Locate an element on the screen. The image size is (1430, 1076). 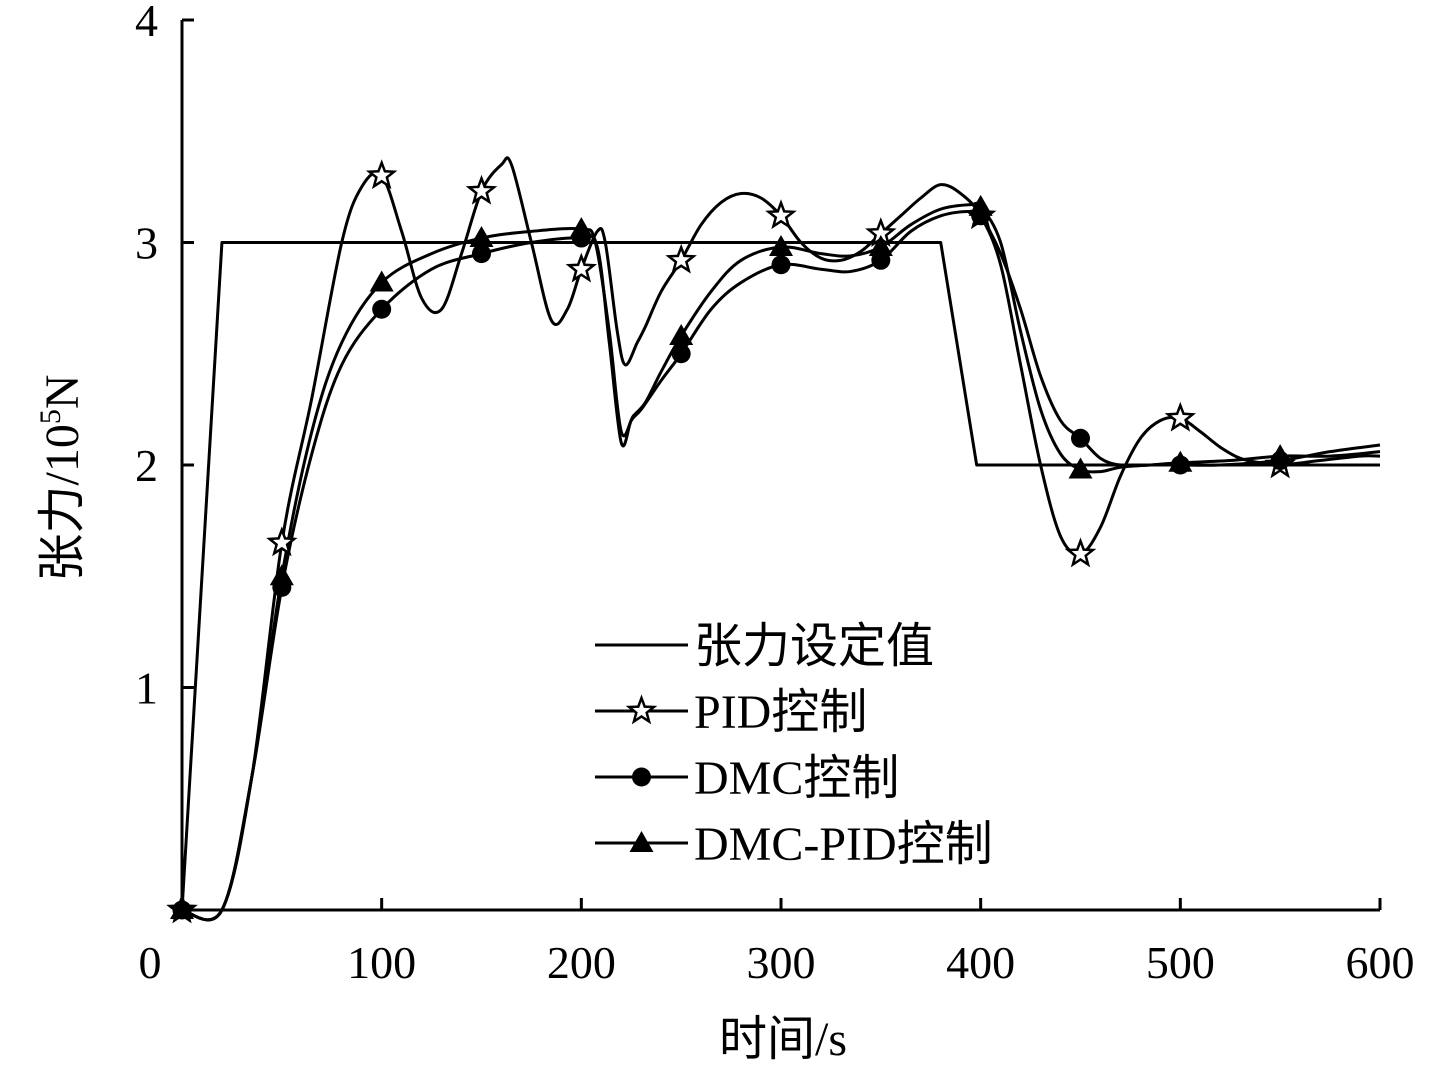
x-tick-label: 600 is located at coordinates (1380, 962).